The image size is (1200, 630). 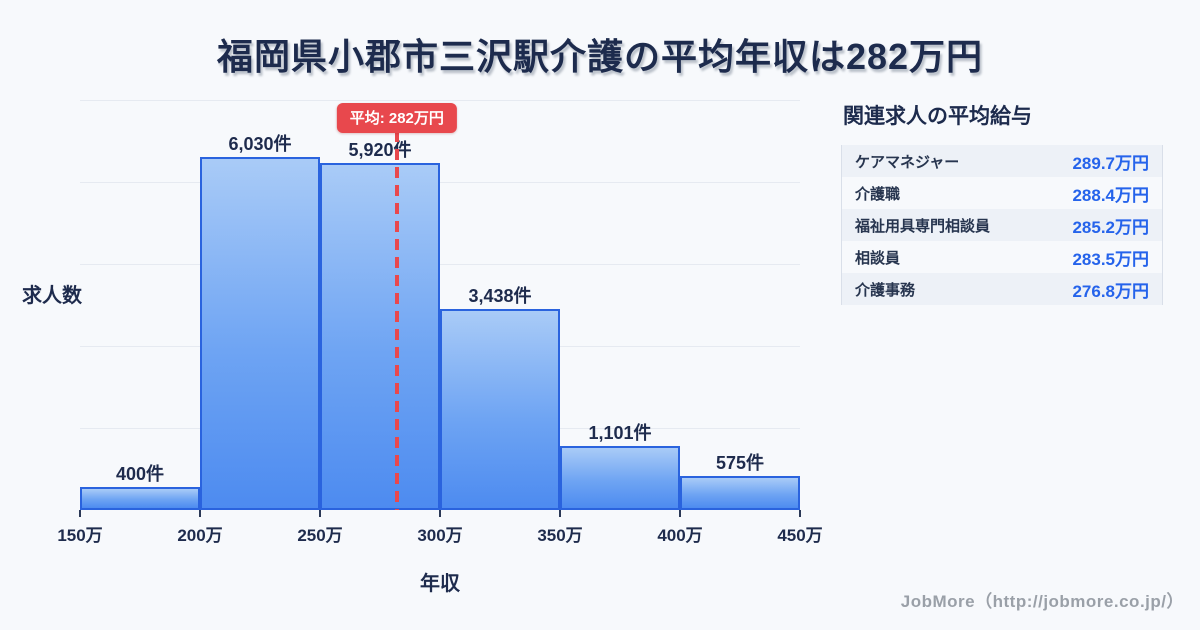 What do you see at coordinates (620, 432) in the screenshot?
I see `bar-value-label: 1,101件` at bounding box center [620, 432].